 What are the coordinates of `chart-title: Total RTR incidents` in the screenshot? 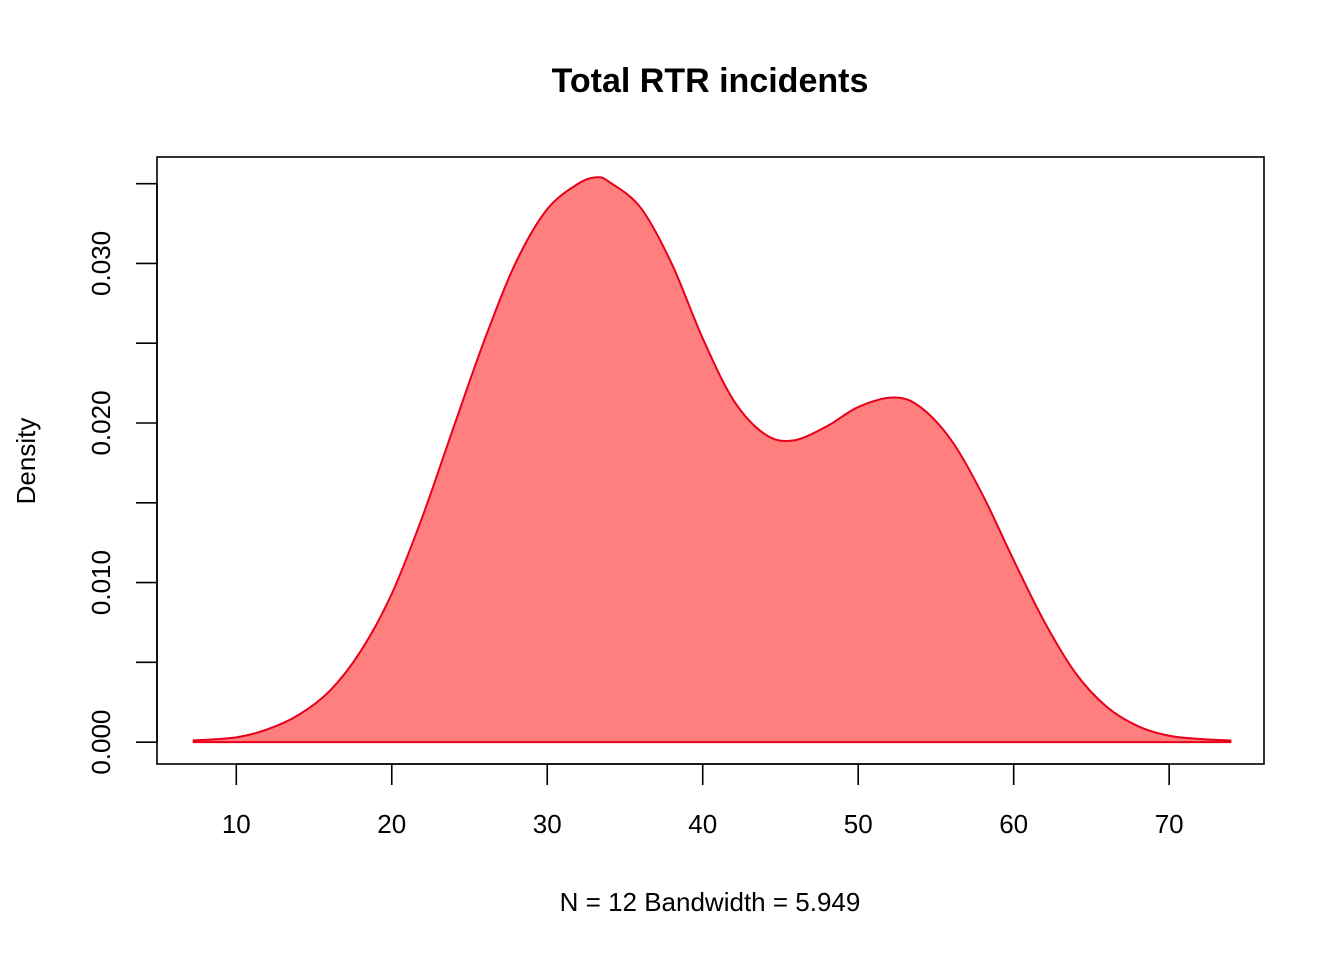 It's located at (710, 81).